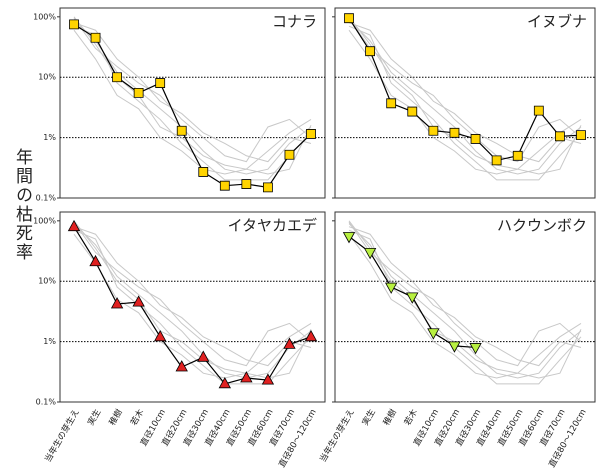 This screenshot has width=600, height=475. I want to click on panel-title: ハクウンボク, so click(542, 226).